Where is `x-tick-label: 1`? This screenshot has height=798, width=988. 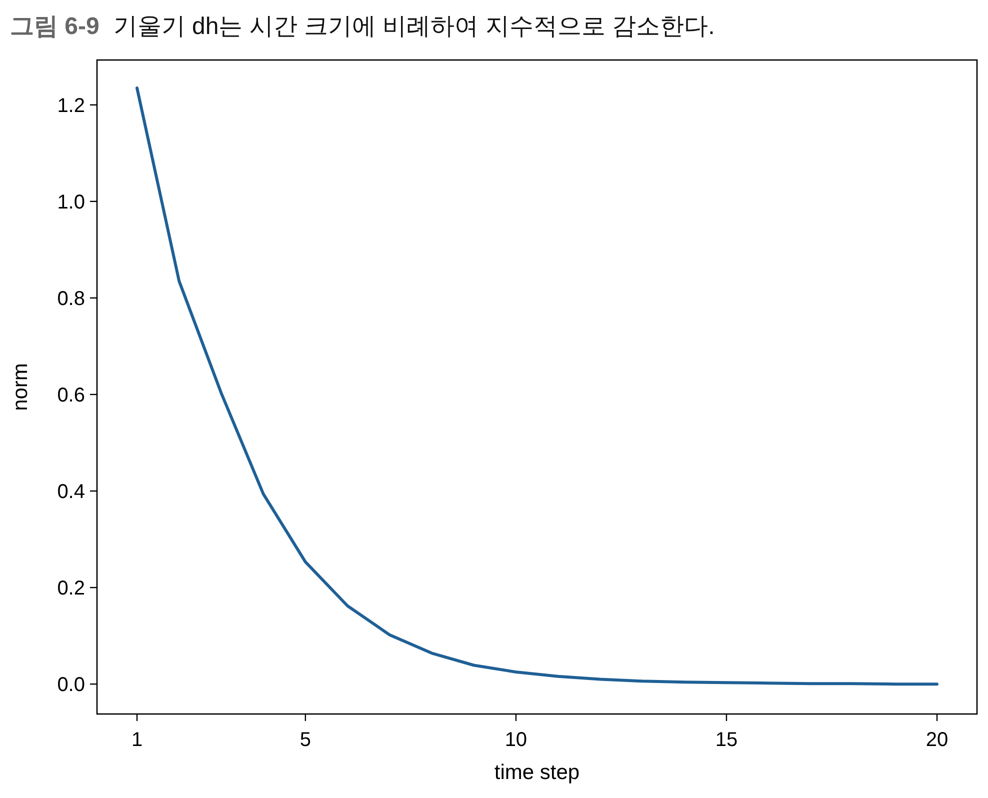
x-tick-label: 1 is located at coordinates (137, 740).